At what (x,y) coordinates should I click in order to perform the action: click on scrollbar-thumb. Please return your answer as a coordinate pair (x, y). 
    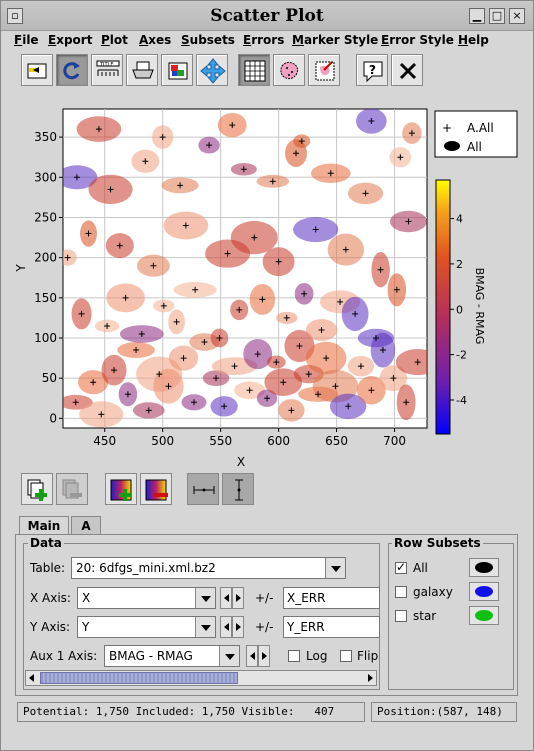
    Looking at the image, I should click on (139, 678).